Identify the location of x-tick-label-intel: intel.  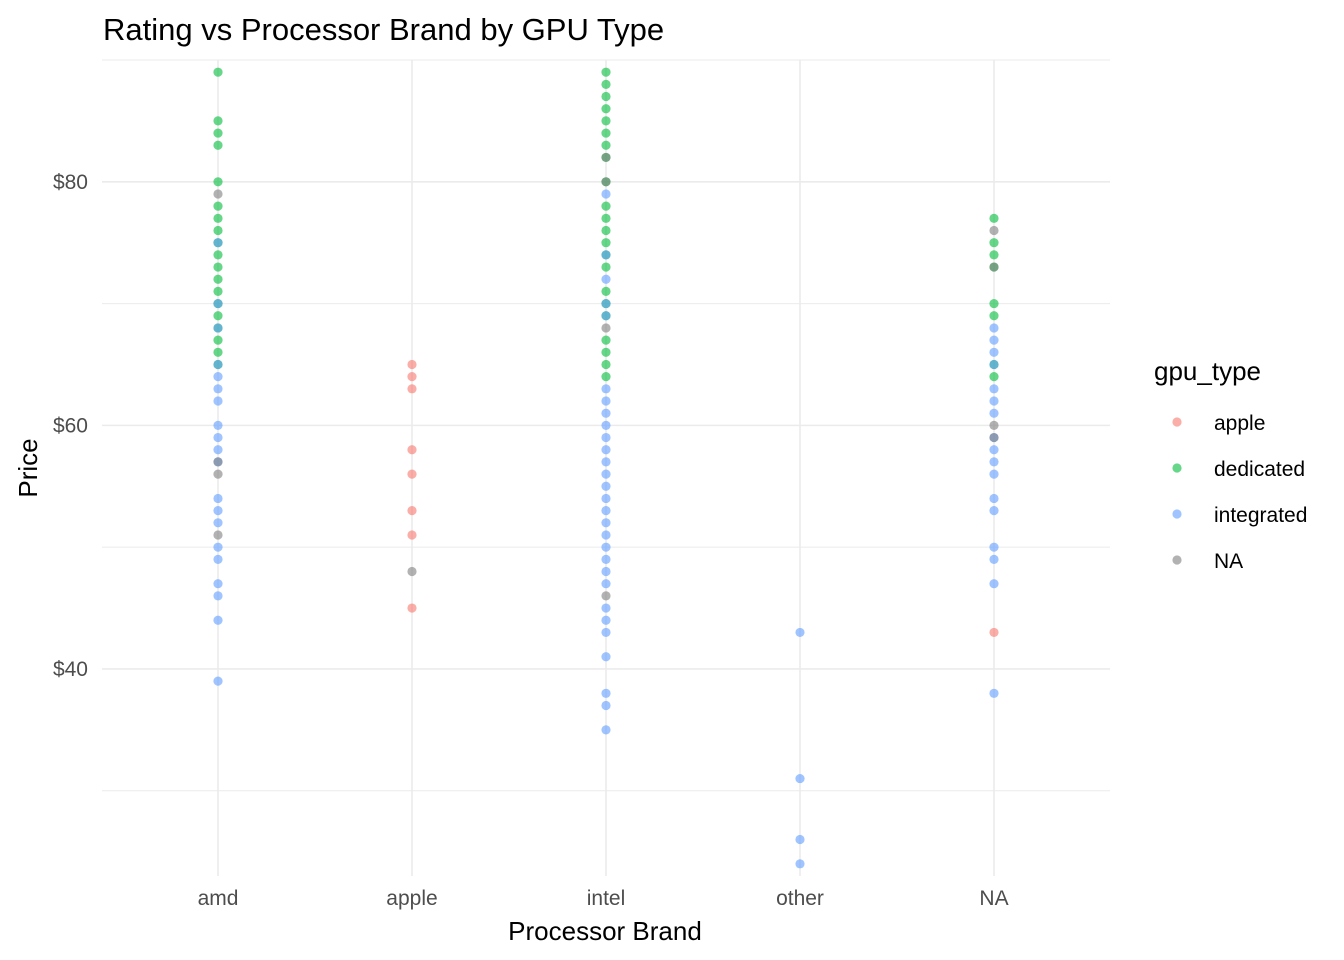
(606, 898).